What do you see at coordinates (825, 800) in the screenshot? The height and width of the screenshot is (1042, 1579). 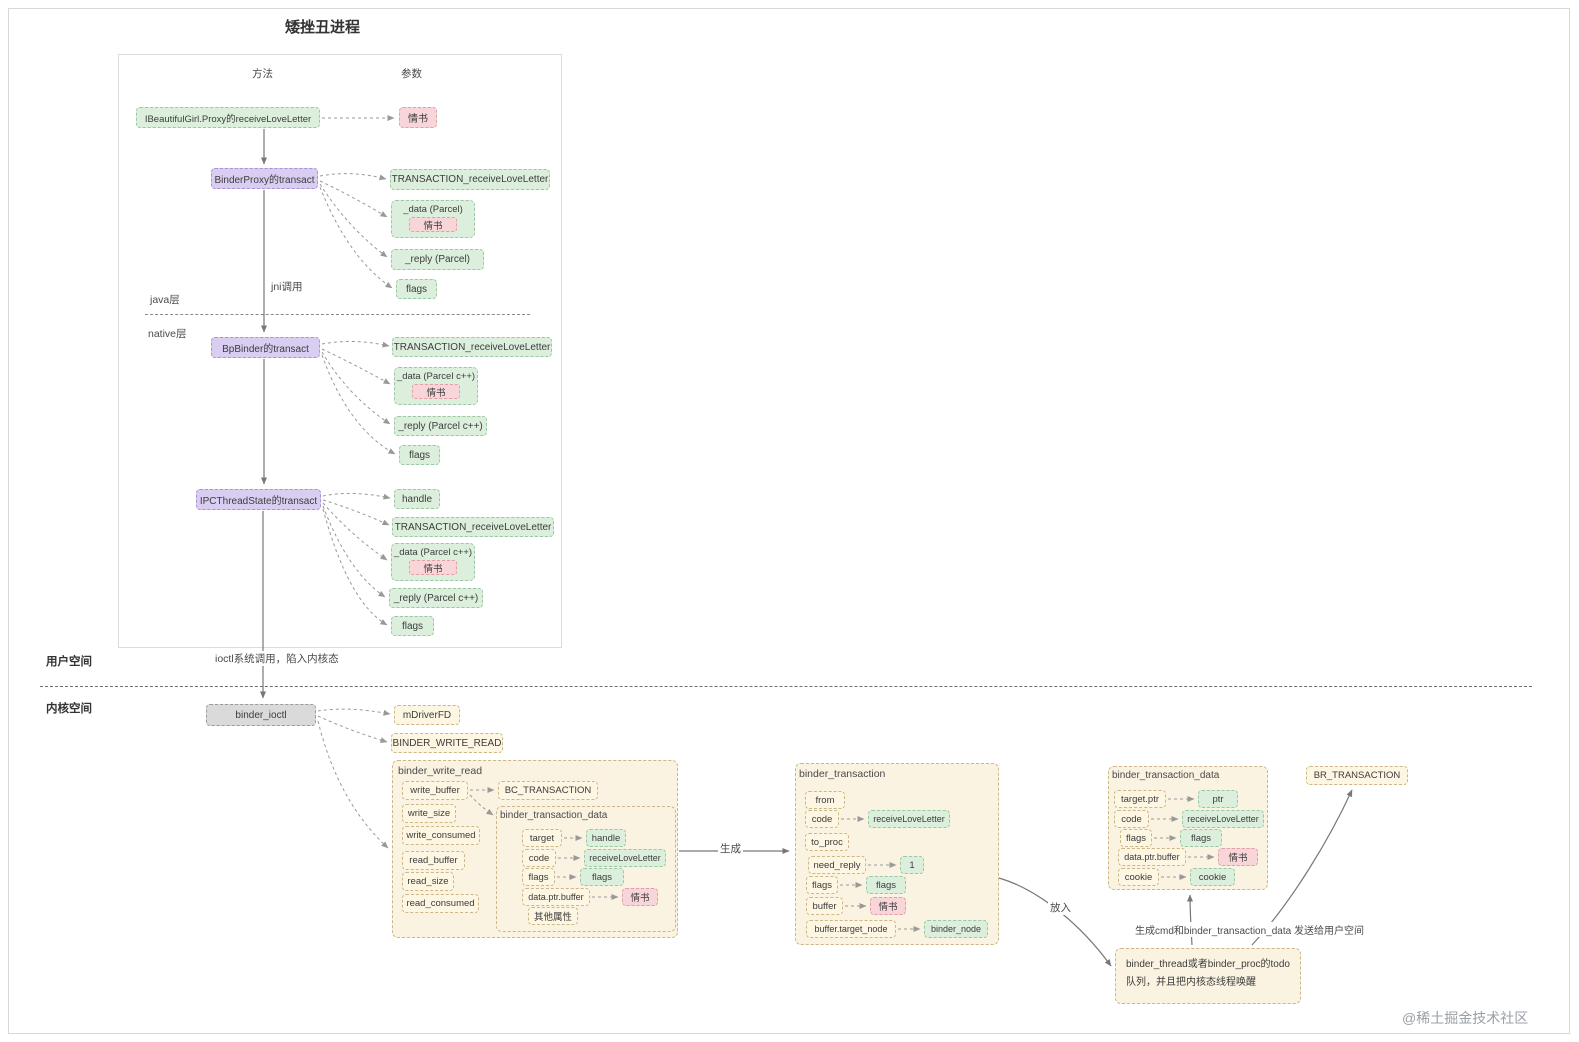 I see `bt-key-from: from` at bounding box center [825, 800].